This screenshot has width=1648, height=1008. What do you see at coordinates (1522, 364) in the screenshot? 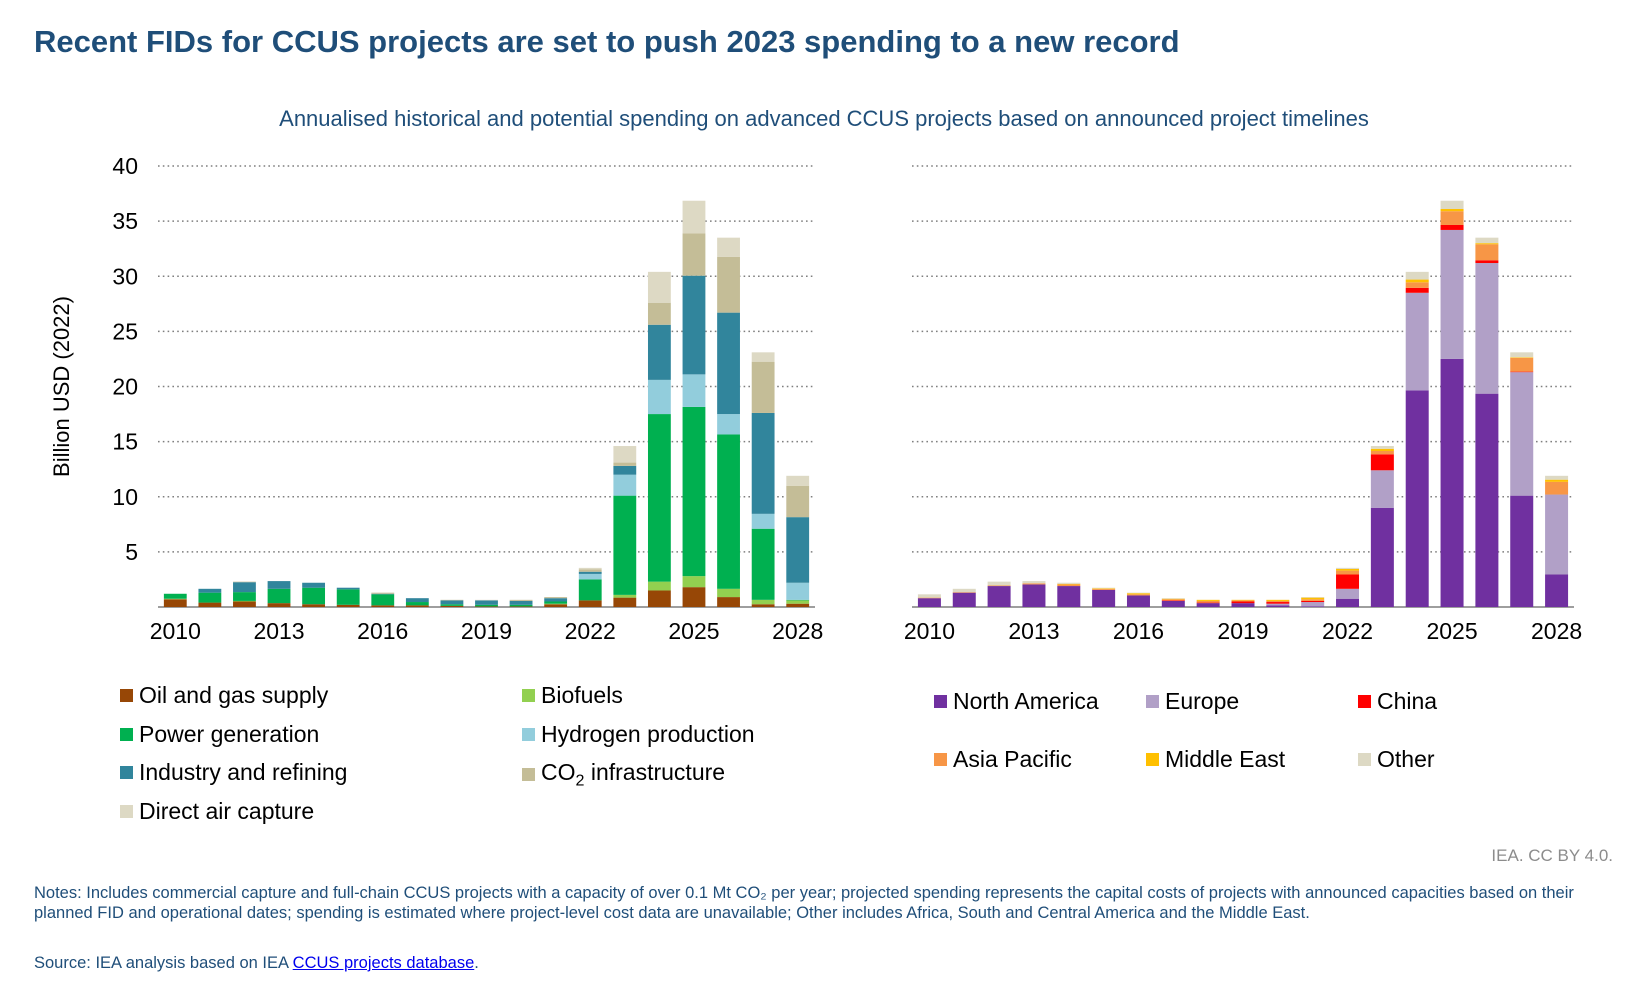
I see `bar-segment-asia-pacific-2027` at bounding box center [1522, 364].